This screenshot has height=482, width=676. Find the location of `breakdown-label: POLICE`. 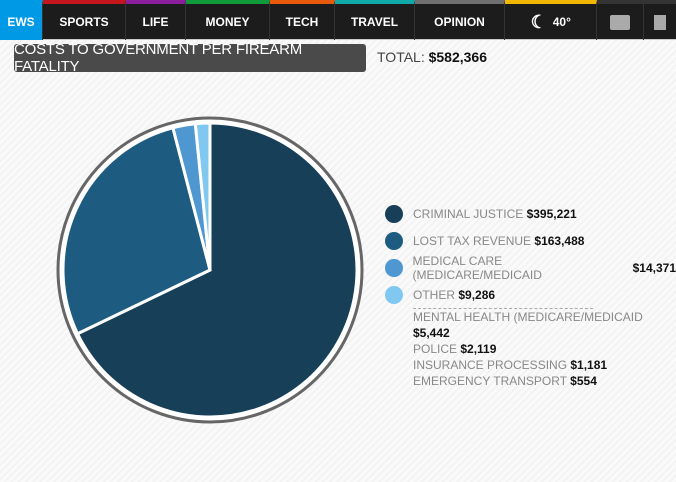

breakdown-label: POLICE is located at coordinates (435, 349).